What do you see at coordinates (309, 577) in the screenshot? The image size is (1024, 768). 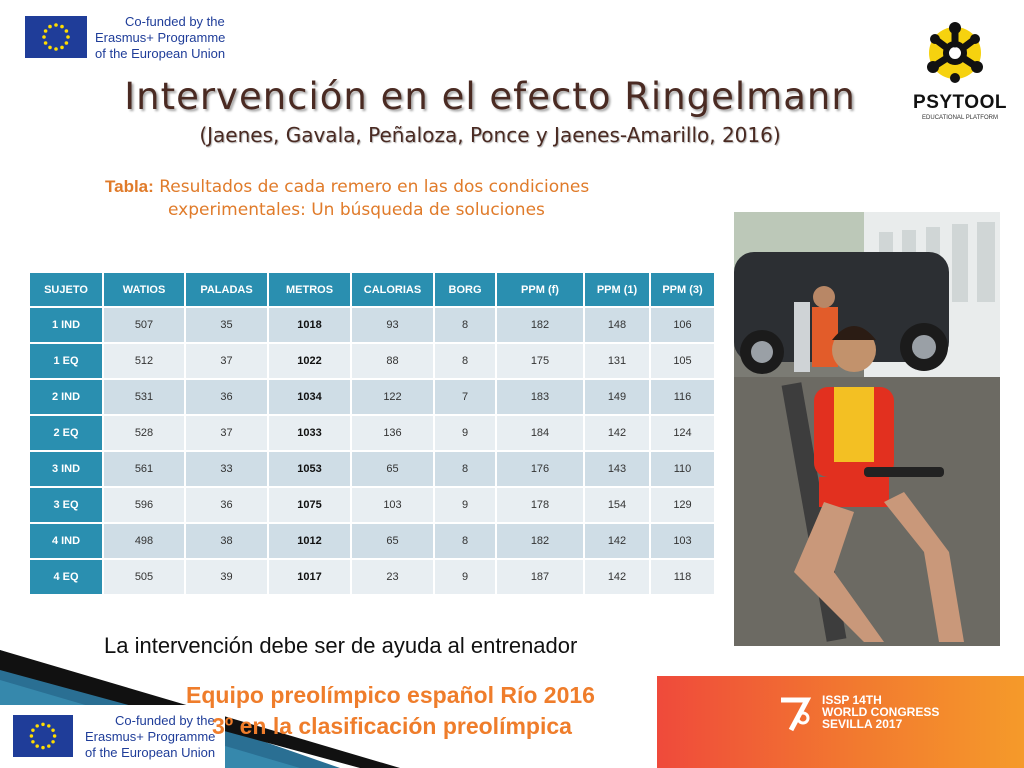 I see `table-cell: 1017` at bounding box center [309, 577].